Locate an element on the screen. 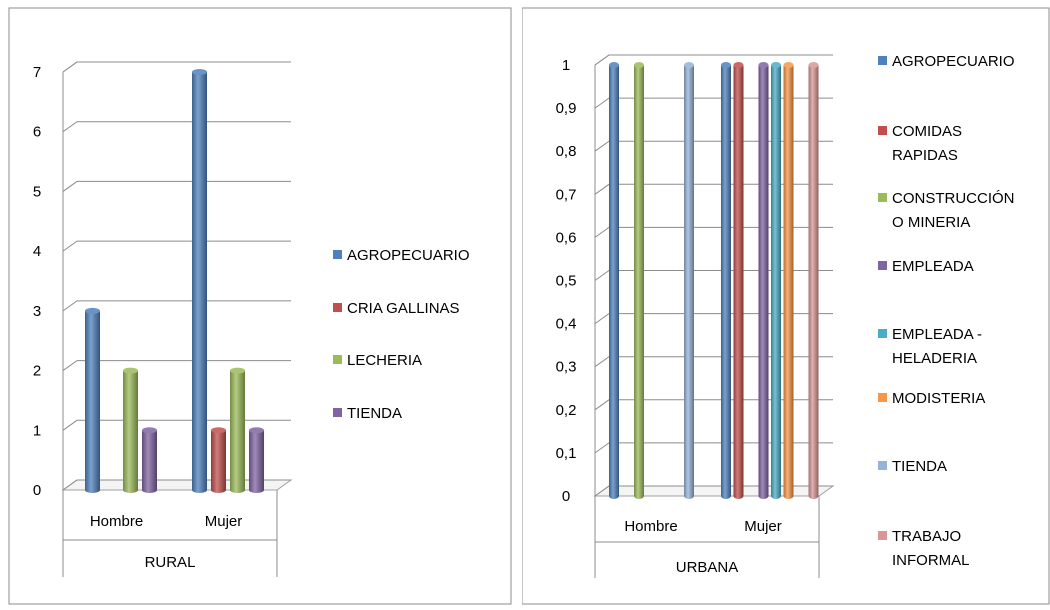 The height and width of the screenshot is (610, 1050). legend-label: CONSTRUCCIÓN O MINERIA is located at coordinates (953, 210).